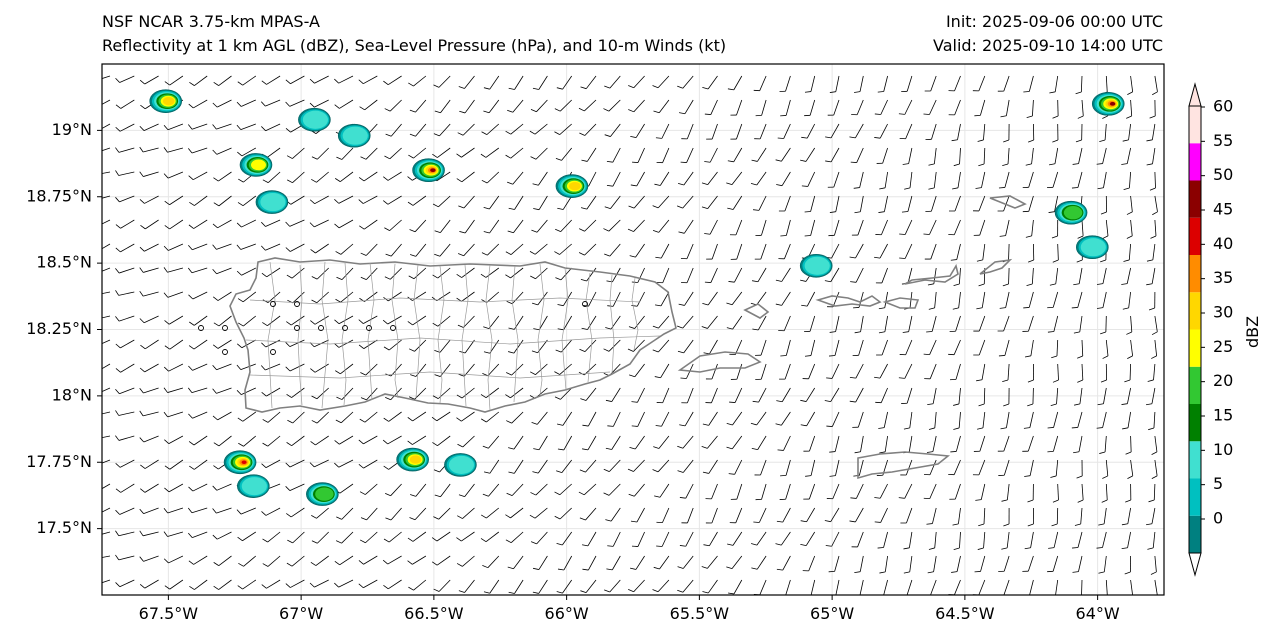 Image resolution: width=1280 pixels, height=639 pixels. What do you see at coordinates (1054, 21) in the screenshot?
I see `init-time: Init: 2025-09-06 00:00 UTC` at bounding box center [1054, 21].